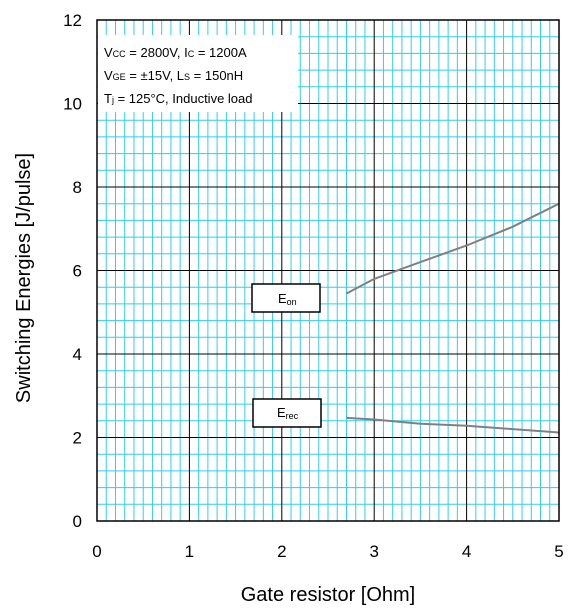 The width and height of the screenshot is (569, 612). What do you see at coordinates (453, 425) in the screenshot?
I see `series-line-erec` at bounding box center [453, 425].